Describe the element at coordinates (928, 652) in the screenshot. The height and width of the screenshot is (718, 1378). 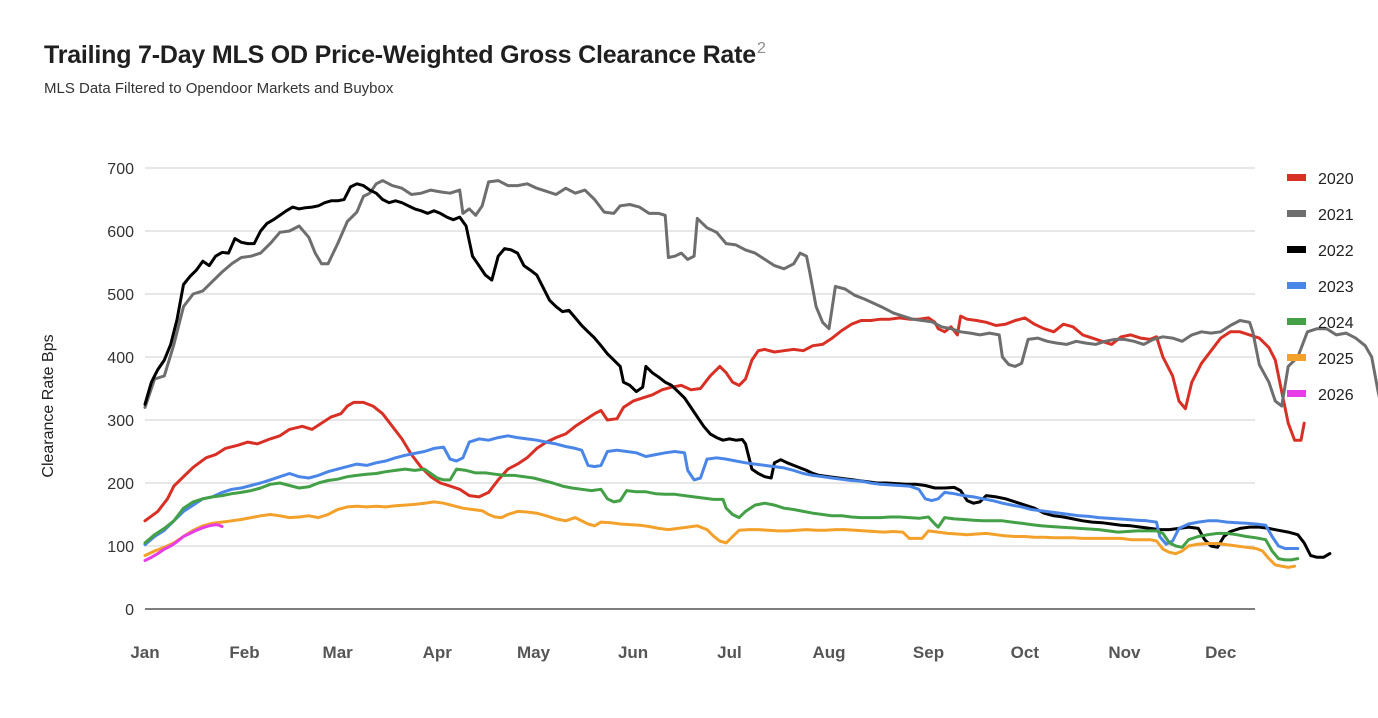
I see `x-tick-label: Sep` at that location.